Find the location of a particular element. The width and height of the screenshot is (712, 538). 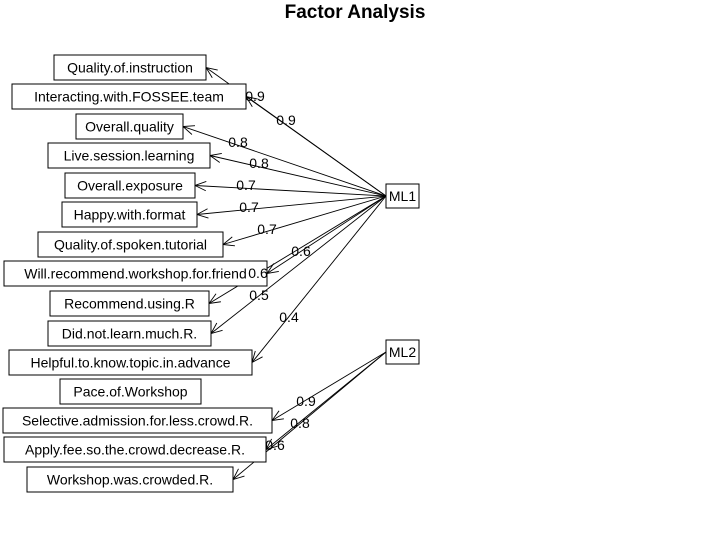

variable-label: Workshop.was.crowded.R. is located at coordinates (130, 480).